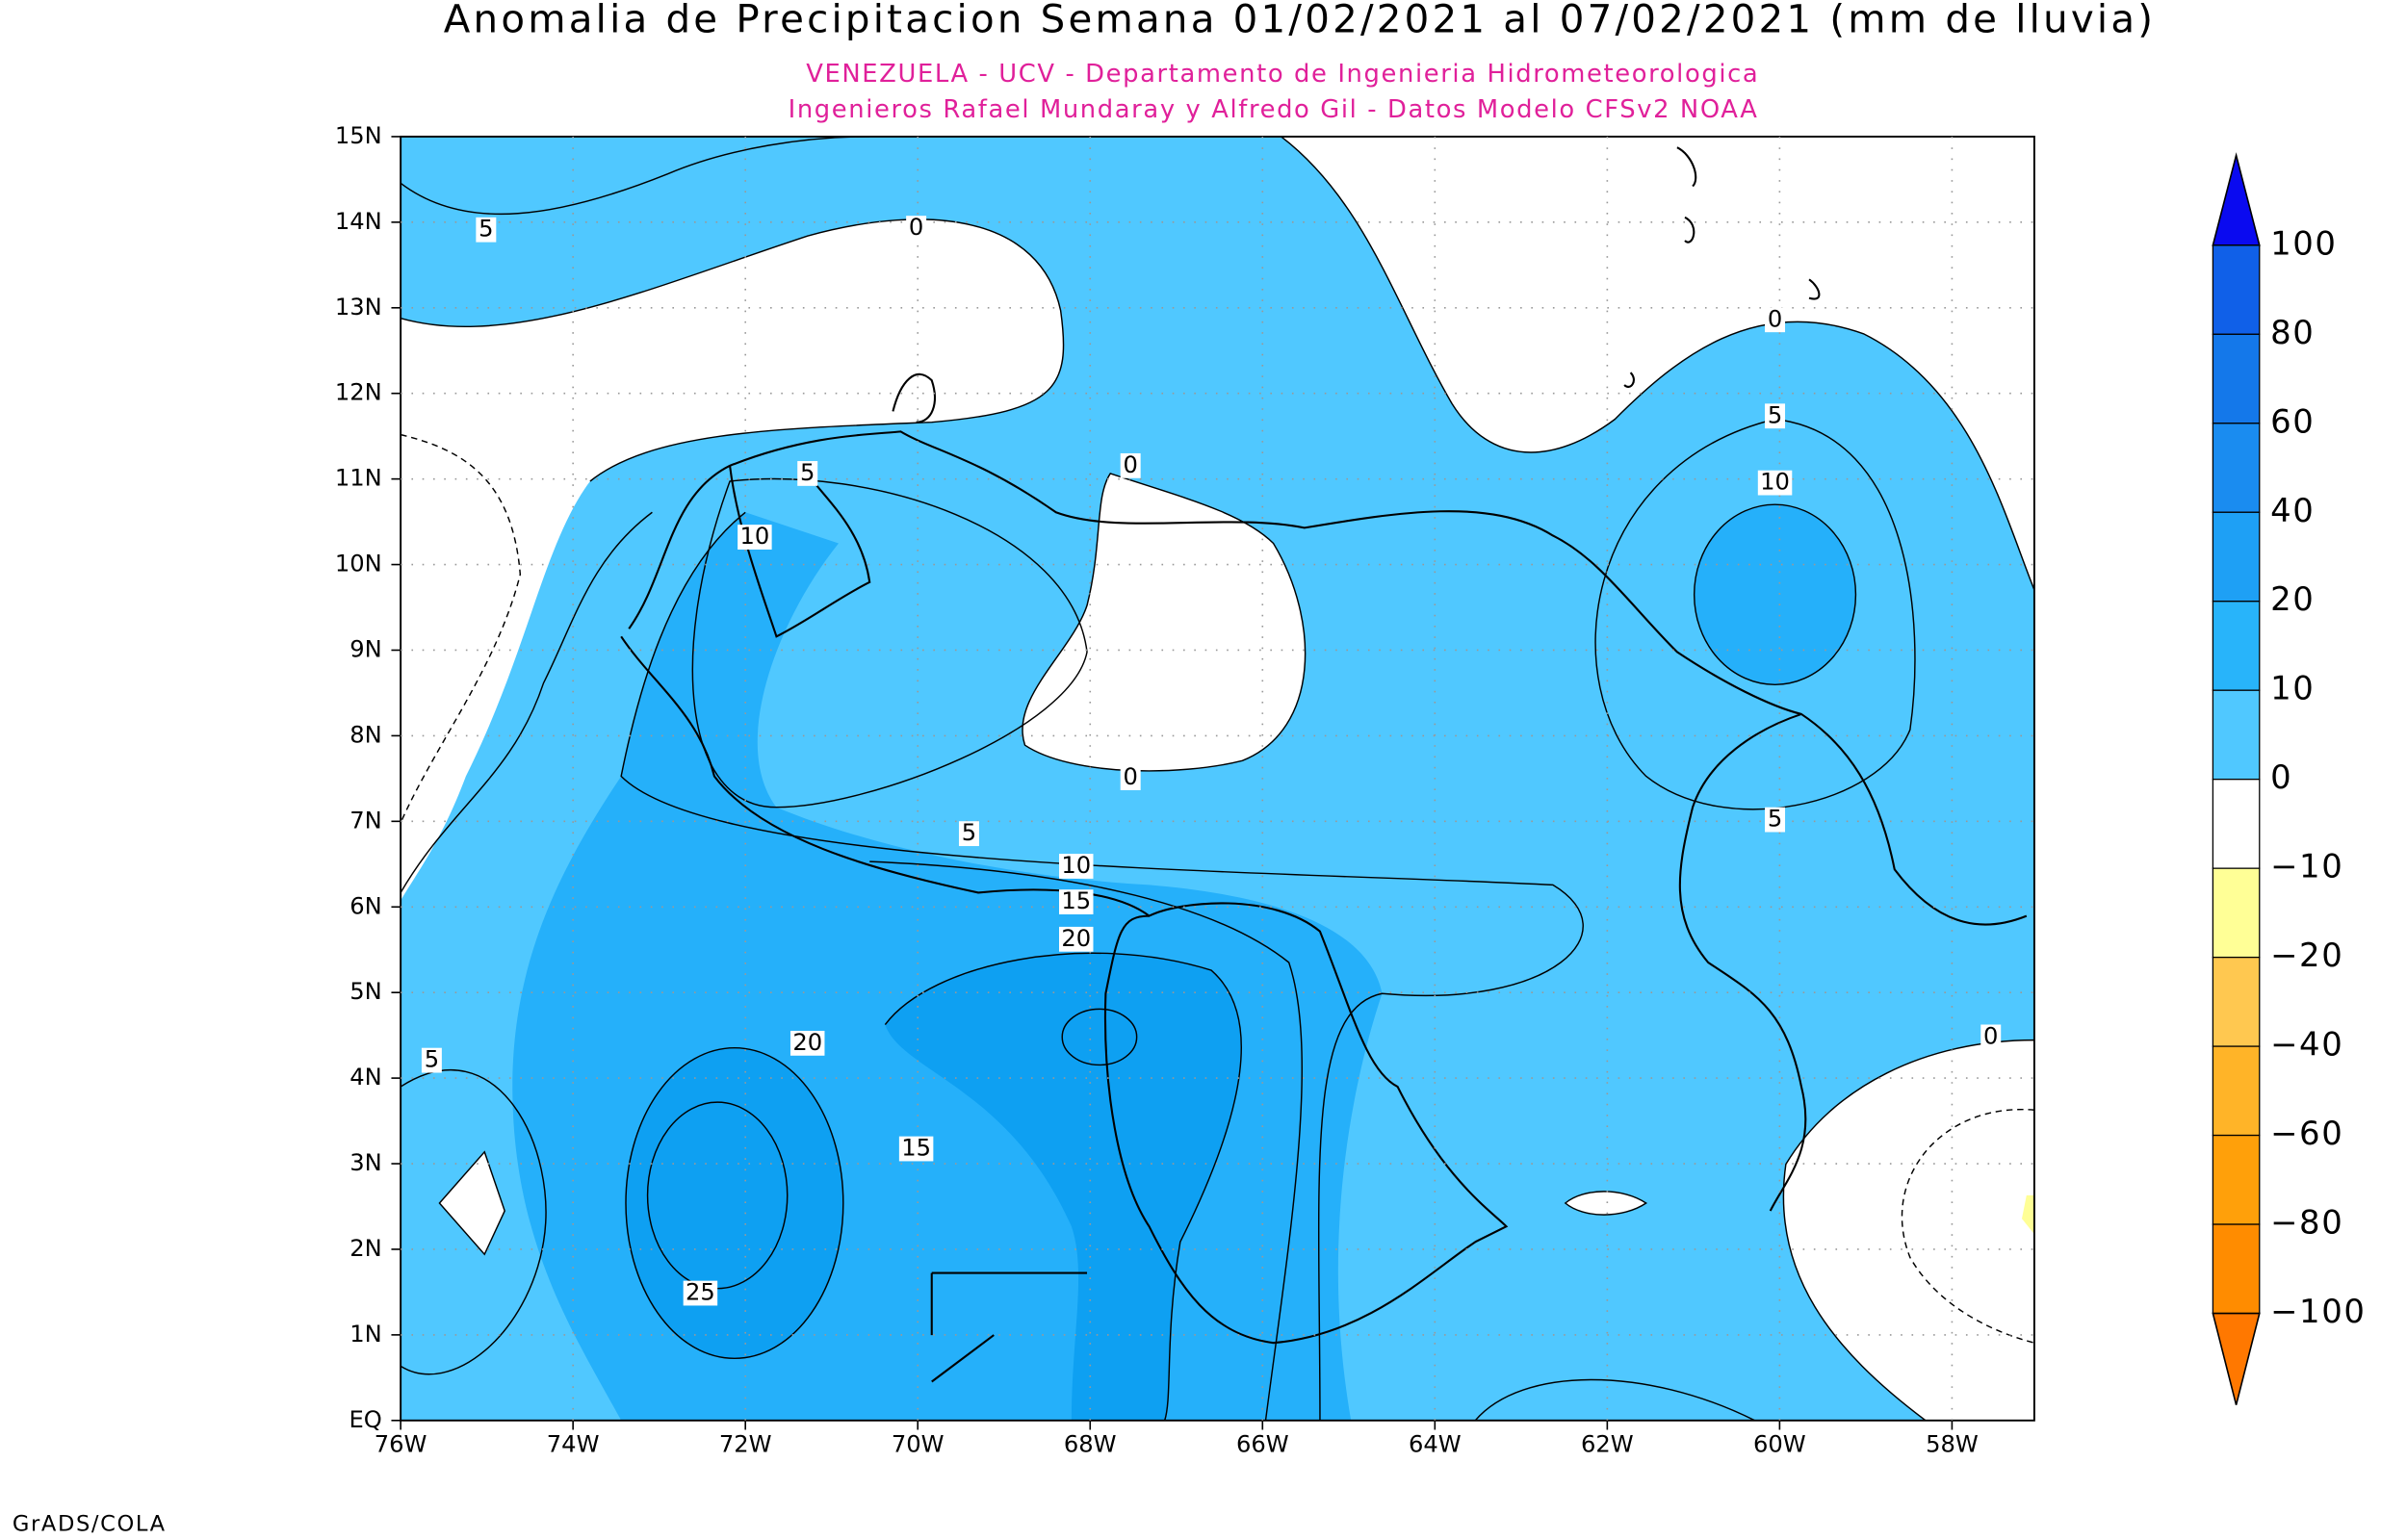 Image resolution: width=2407 pixels, height=1540 pixels. I want to click on lon-label: 60W, so click(1779, 1444).